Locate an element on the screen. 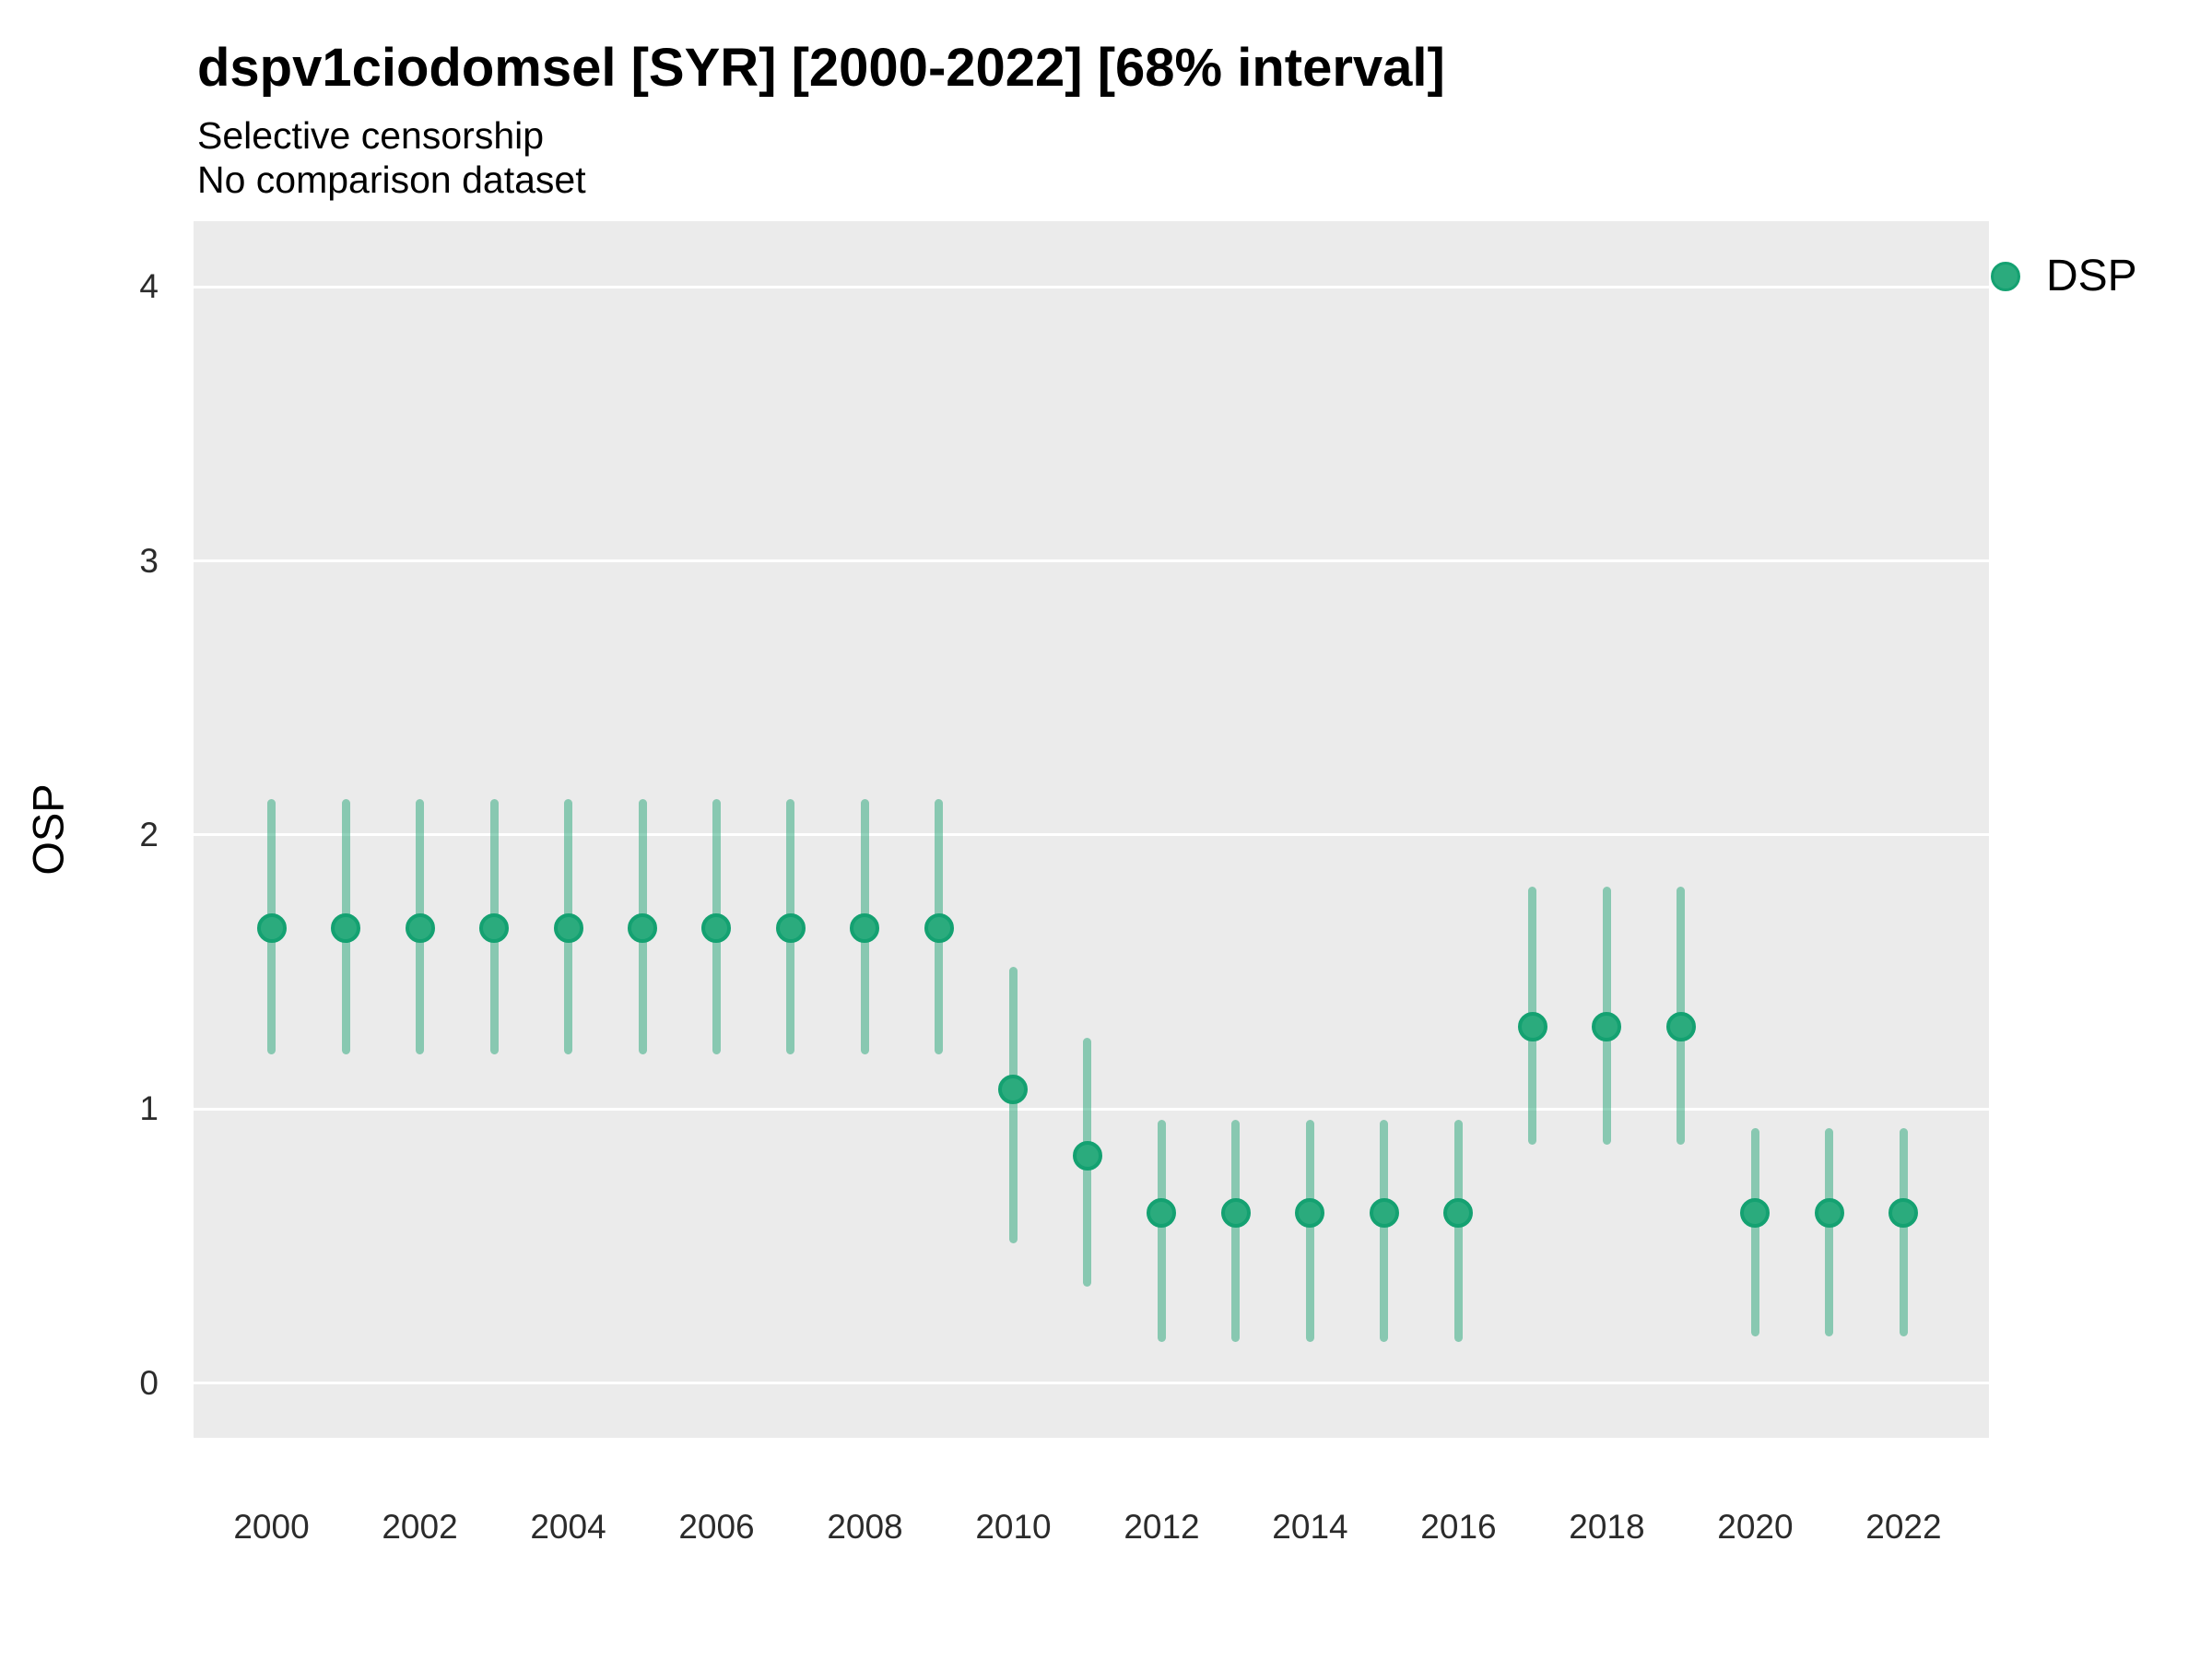 This screenshot has width=2212, height=1659. data-point-2004 is located at coordinates (568, 928).